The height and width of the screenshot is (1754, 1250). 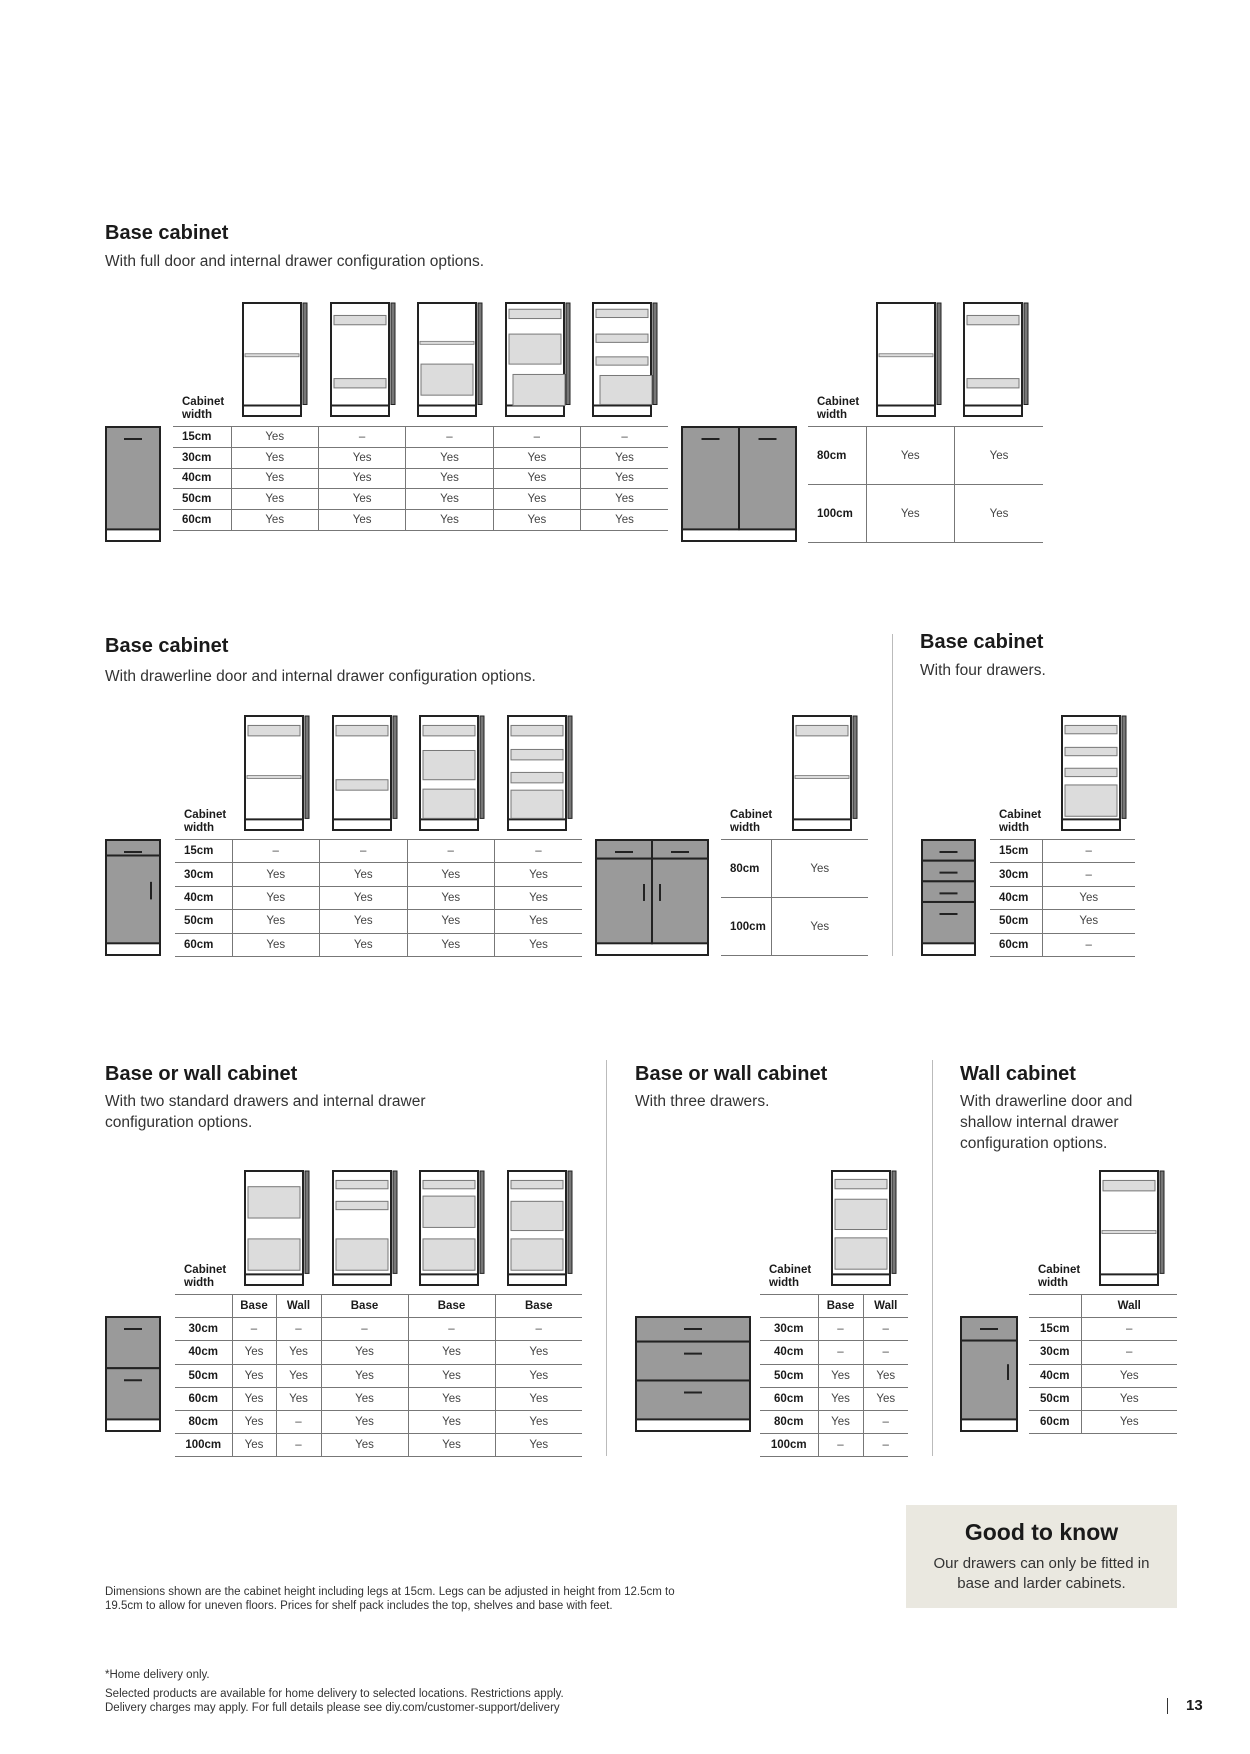 What do you see at coordinates (378, 898) in the screenshot?
I see `table-row: 40cm Yes Yes Yes Yes` at bounding box center [378, 898].